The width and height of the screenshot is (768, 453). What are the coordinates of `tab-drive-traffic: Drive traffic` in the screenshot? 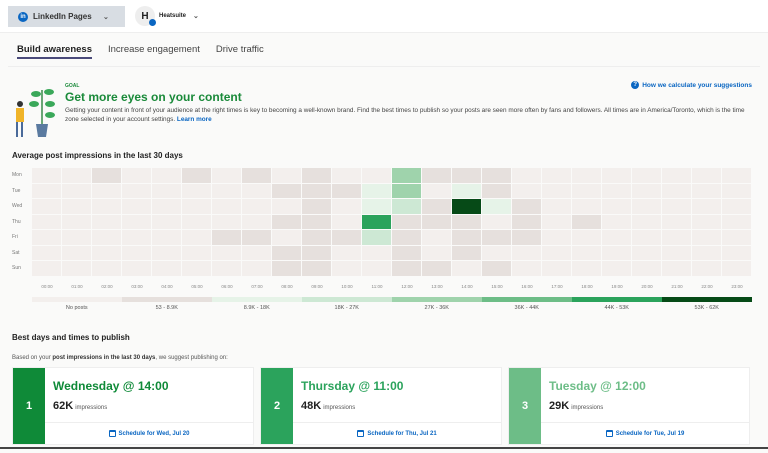 It's located at (239, 49).